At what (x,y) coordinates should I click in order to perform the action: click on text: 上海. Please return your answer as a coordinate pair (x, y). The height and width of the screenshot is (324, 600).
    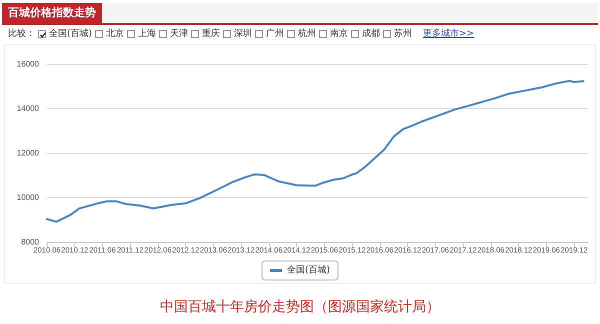
    Looking at the image, I should click on (147, 34).